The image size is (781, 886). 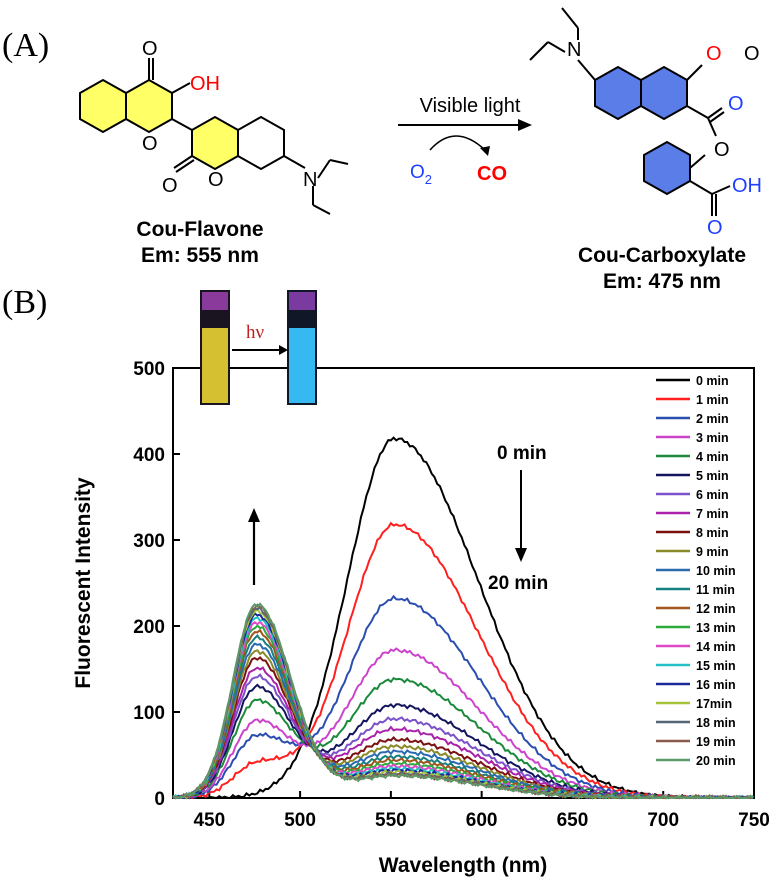 What do you see at coordinates (667, 168) in the screenshot?
I see `product-salicylate-ring` at bounding box center [667, 168].